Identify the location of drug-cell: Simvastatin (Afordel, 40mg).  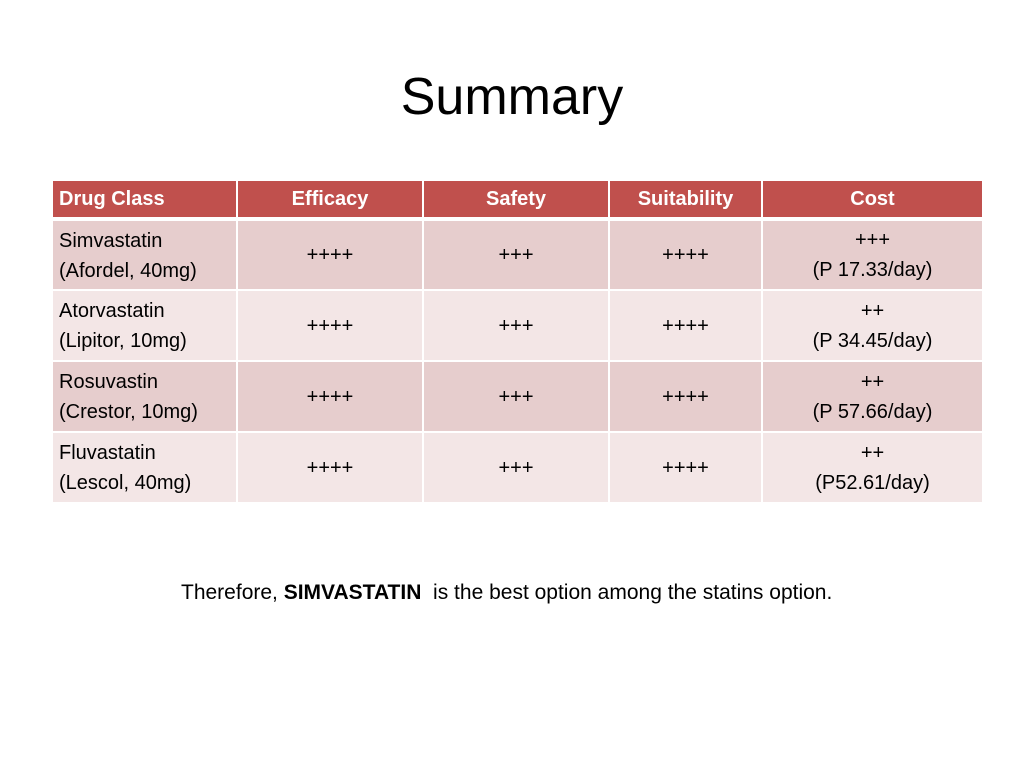
(144, 254).